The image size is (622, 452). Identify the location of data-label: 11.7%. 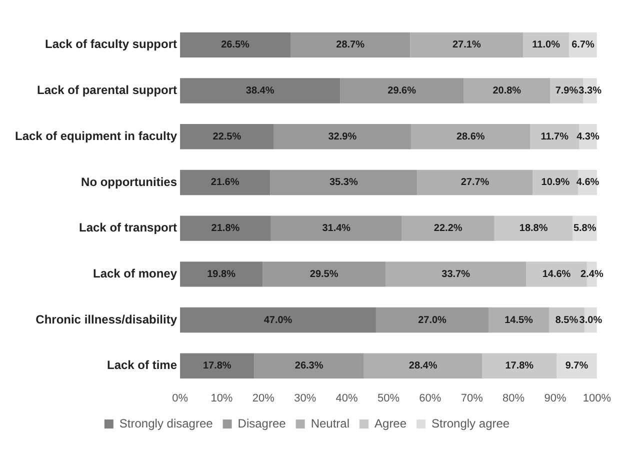
(554, 136).